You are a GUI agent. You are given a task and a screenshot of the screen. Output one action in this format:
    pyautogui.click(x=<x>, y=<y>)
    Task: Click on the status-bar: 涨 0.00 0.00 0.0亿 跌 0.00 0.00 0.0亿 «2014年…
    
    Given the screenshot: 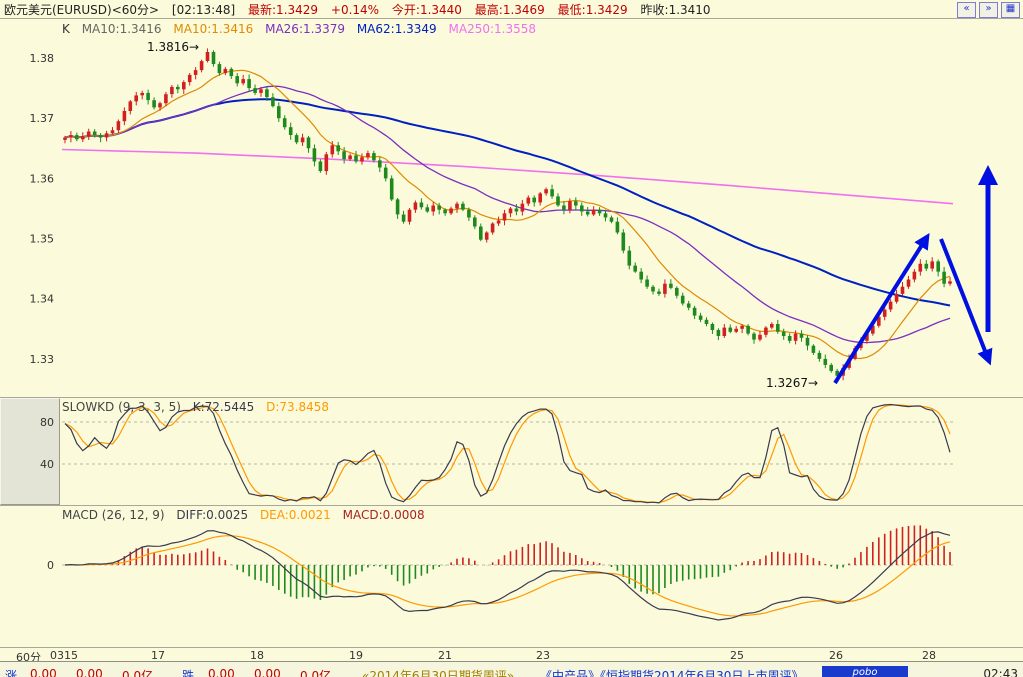 What is the action you would take?
    pyautogui.click(x=511, y=669)
    